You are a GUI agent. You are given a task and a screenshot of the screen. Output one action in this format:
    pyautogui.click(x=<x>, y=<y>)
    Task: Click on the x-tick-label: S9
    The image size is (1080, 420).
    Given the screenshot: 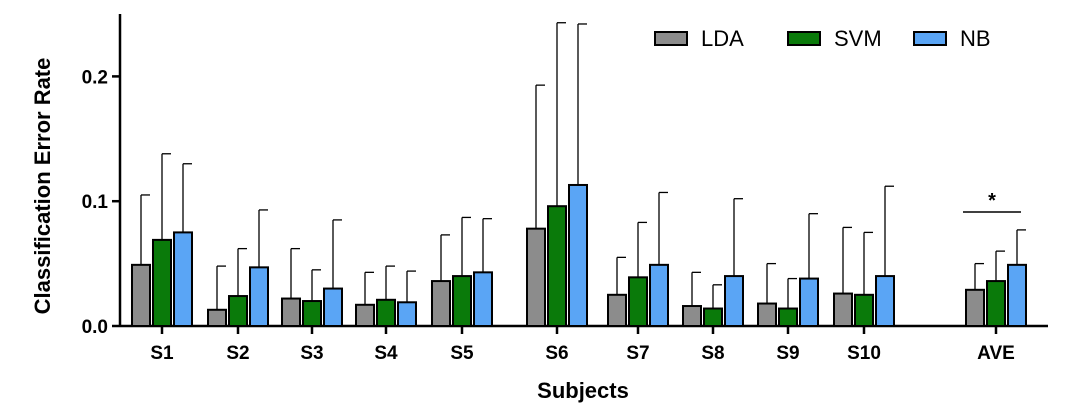 What is the action you would take?
    pyautogui.click(x=787, y=353)
    